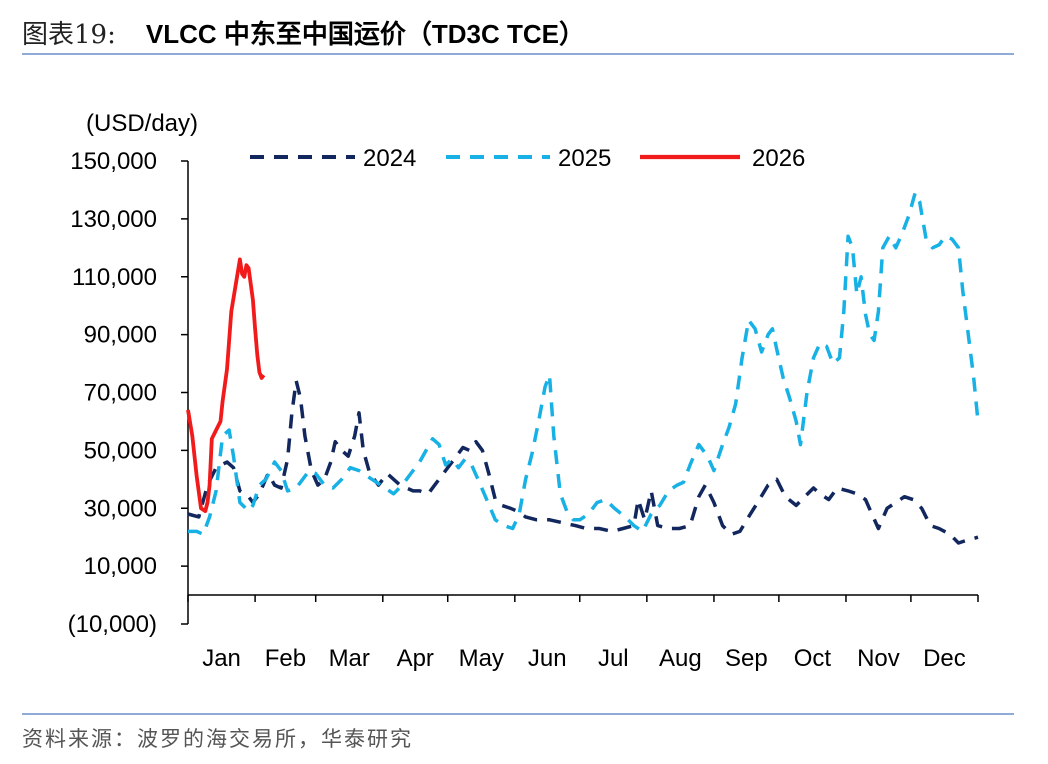  Describe the element at coordinates (584, 158) in the screenshot. I see `legend-label-2025: 2025` at that location.